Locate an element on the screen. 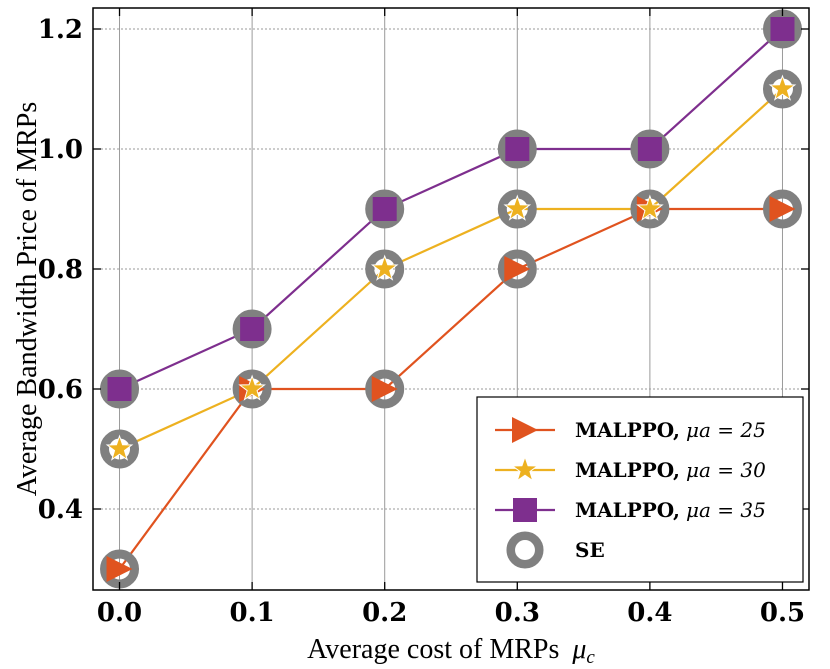 The width and height of the screenshot is (830, 669). legend-item-4: SE is located at coordinates (555, 550).